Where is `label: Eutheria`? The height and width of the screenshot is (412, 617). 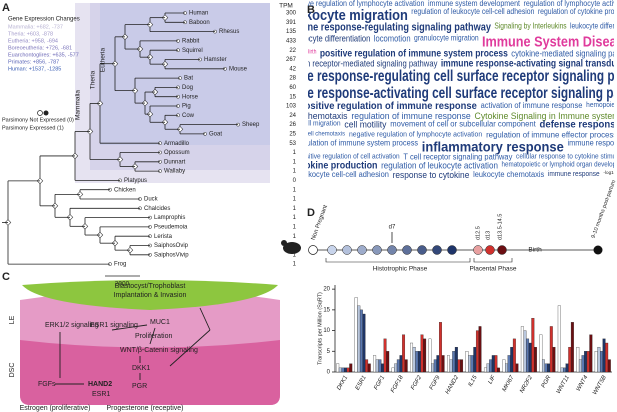 label: Eutheria is located at coordinates (103, 60).